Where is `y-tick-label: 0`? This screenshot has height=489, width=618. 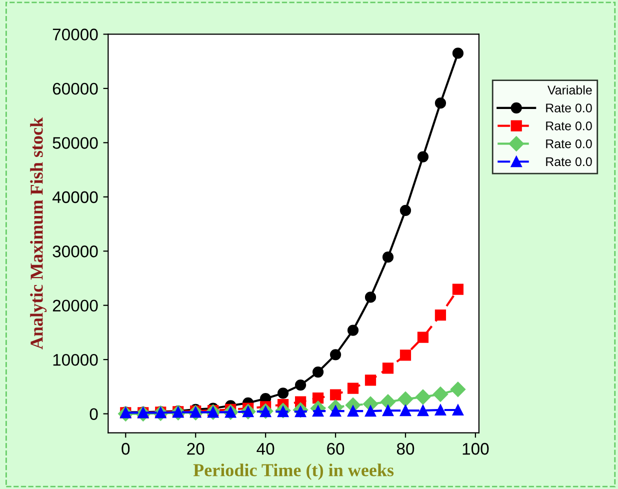
y-tick-label: 0 is located at coordinates (94, 414).